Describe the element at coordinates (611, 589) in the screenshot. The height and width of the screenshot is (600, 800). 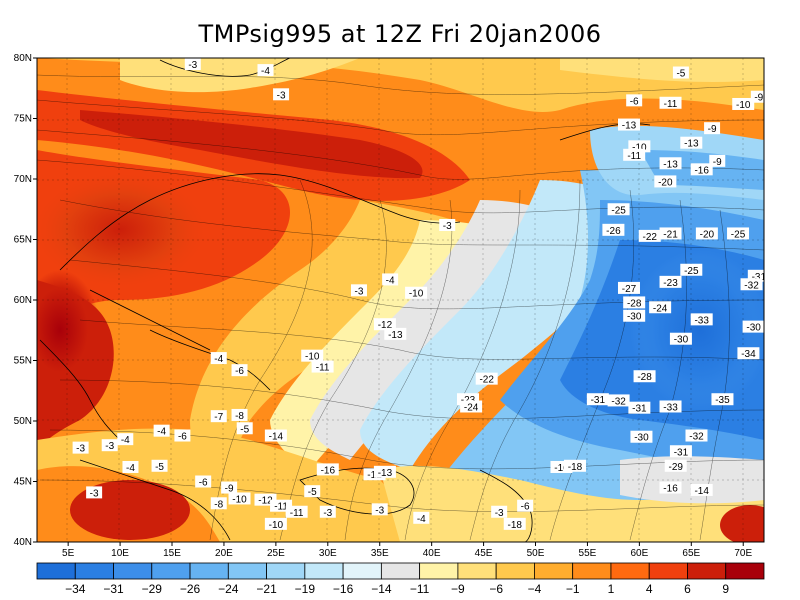
I see `colorbar-label: 1` at that location.